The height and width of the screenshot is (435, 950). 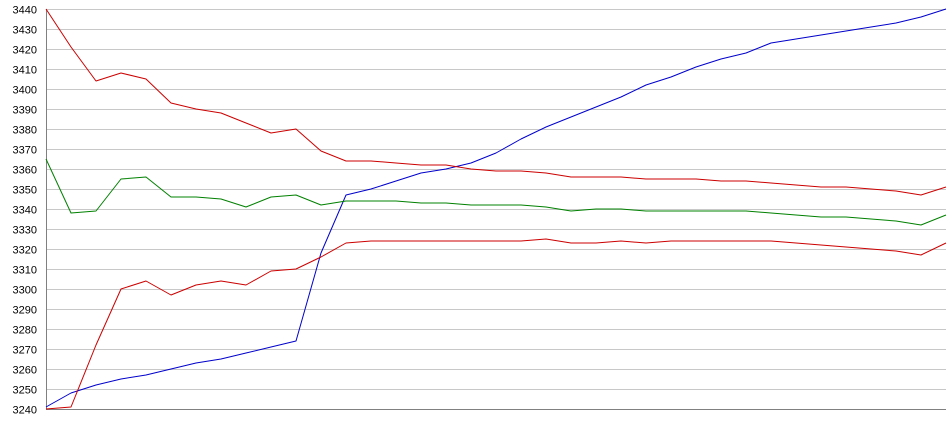 What do you see at coordinates (25, 371) in the screenshot?
I see `y-tick-label: 3260` at bounding box center [25, 371].